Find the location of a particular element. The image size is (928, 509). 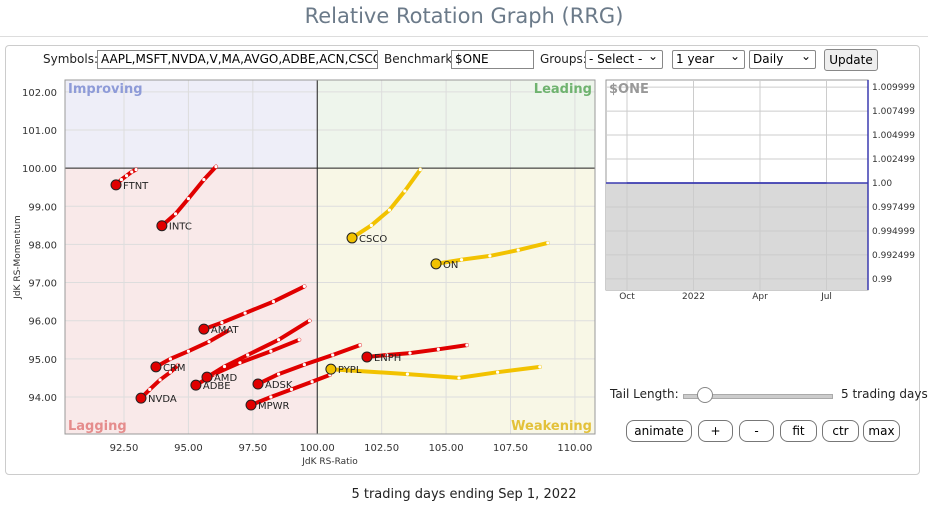

y-tick-label: 0.992499 is located at coordinates (893, 256).